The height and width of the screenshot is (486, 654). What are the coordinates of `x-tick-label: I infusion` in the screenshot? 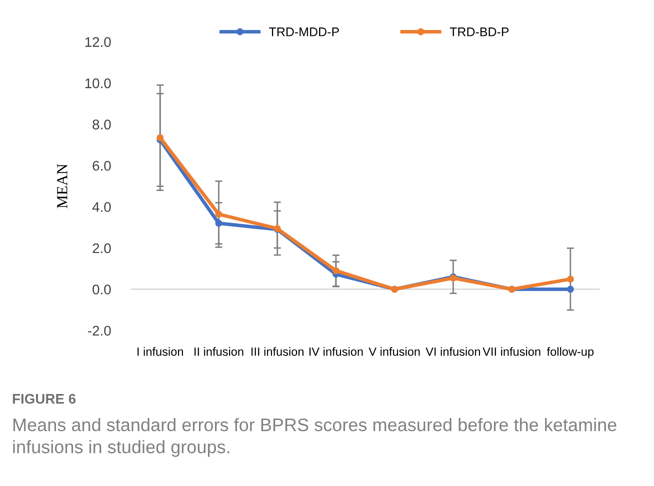 It's located at (160, 351).